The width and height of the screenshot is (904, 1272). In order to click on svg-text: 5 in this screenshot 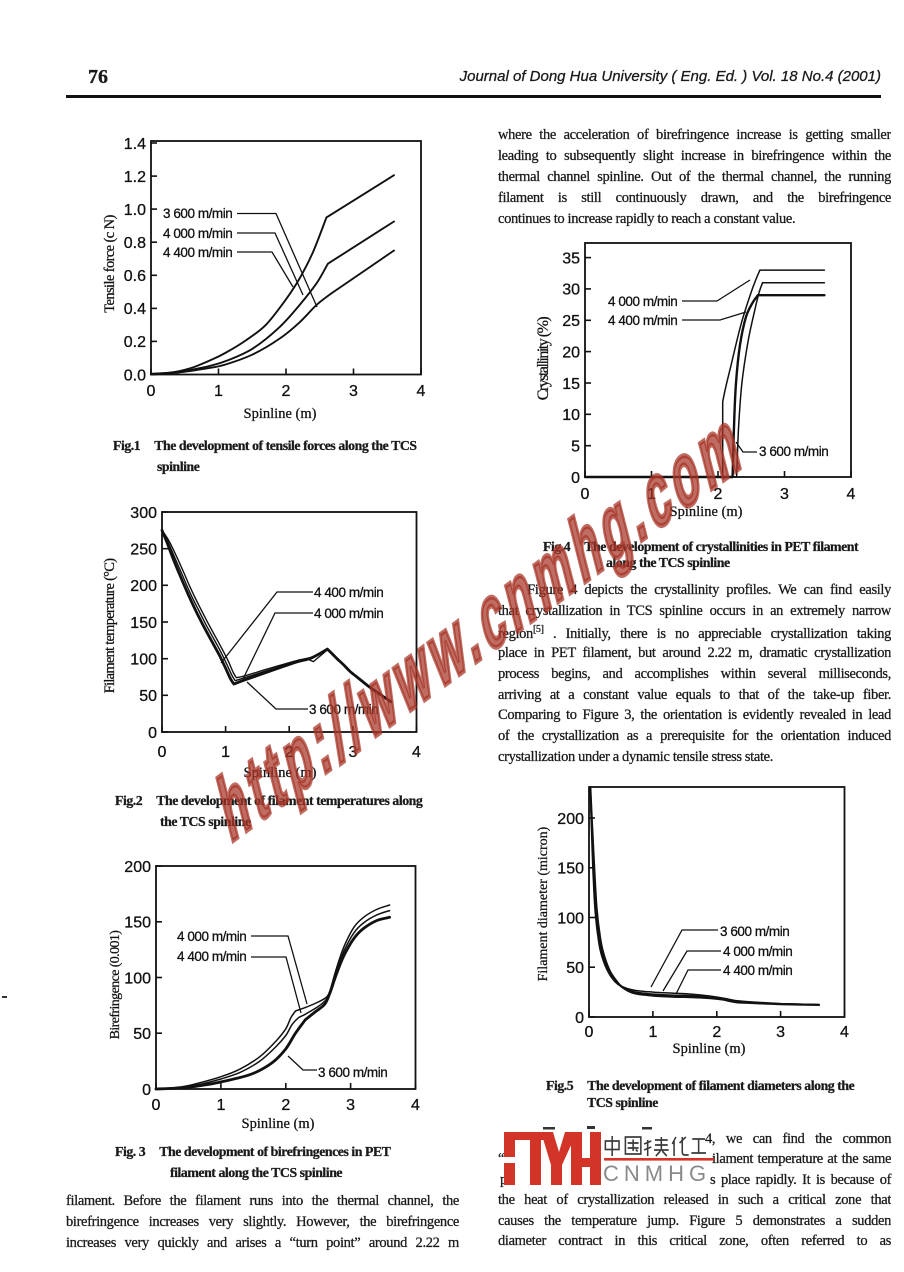, I will do `click(575, 447)`.